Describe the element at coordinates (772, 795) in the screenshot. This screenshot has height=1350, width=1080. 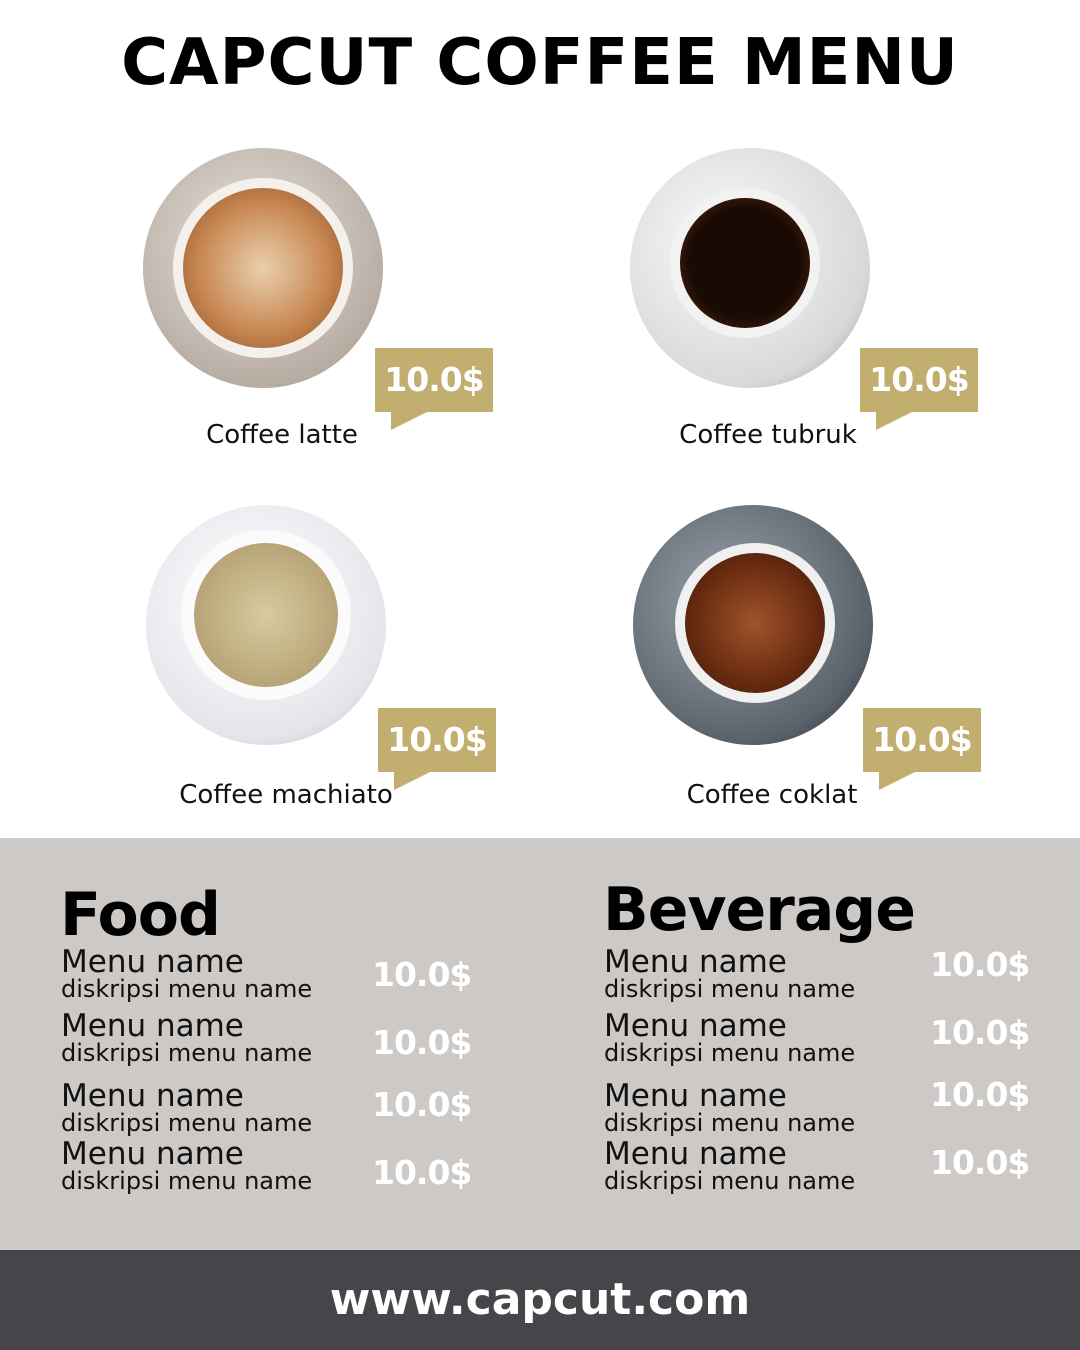
I see `coffee-name: Coffee coklat` at that location.